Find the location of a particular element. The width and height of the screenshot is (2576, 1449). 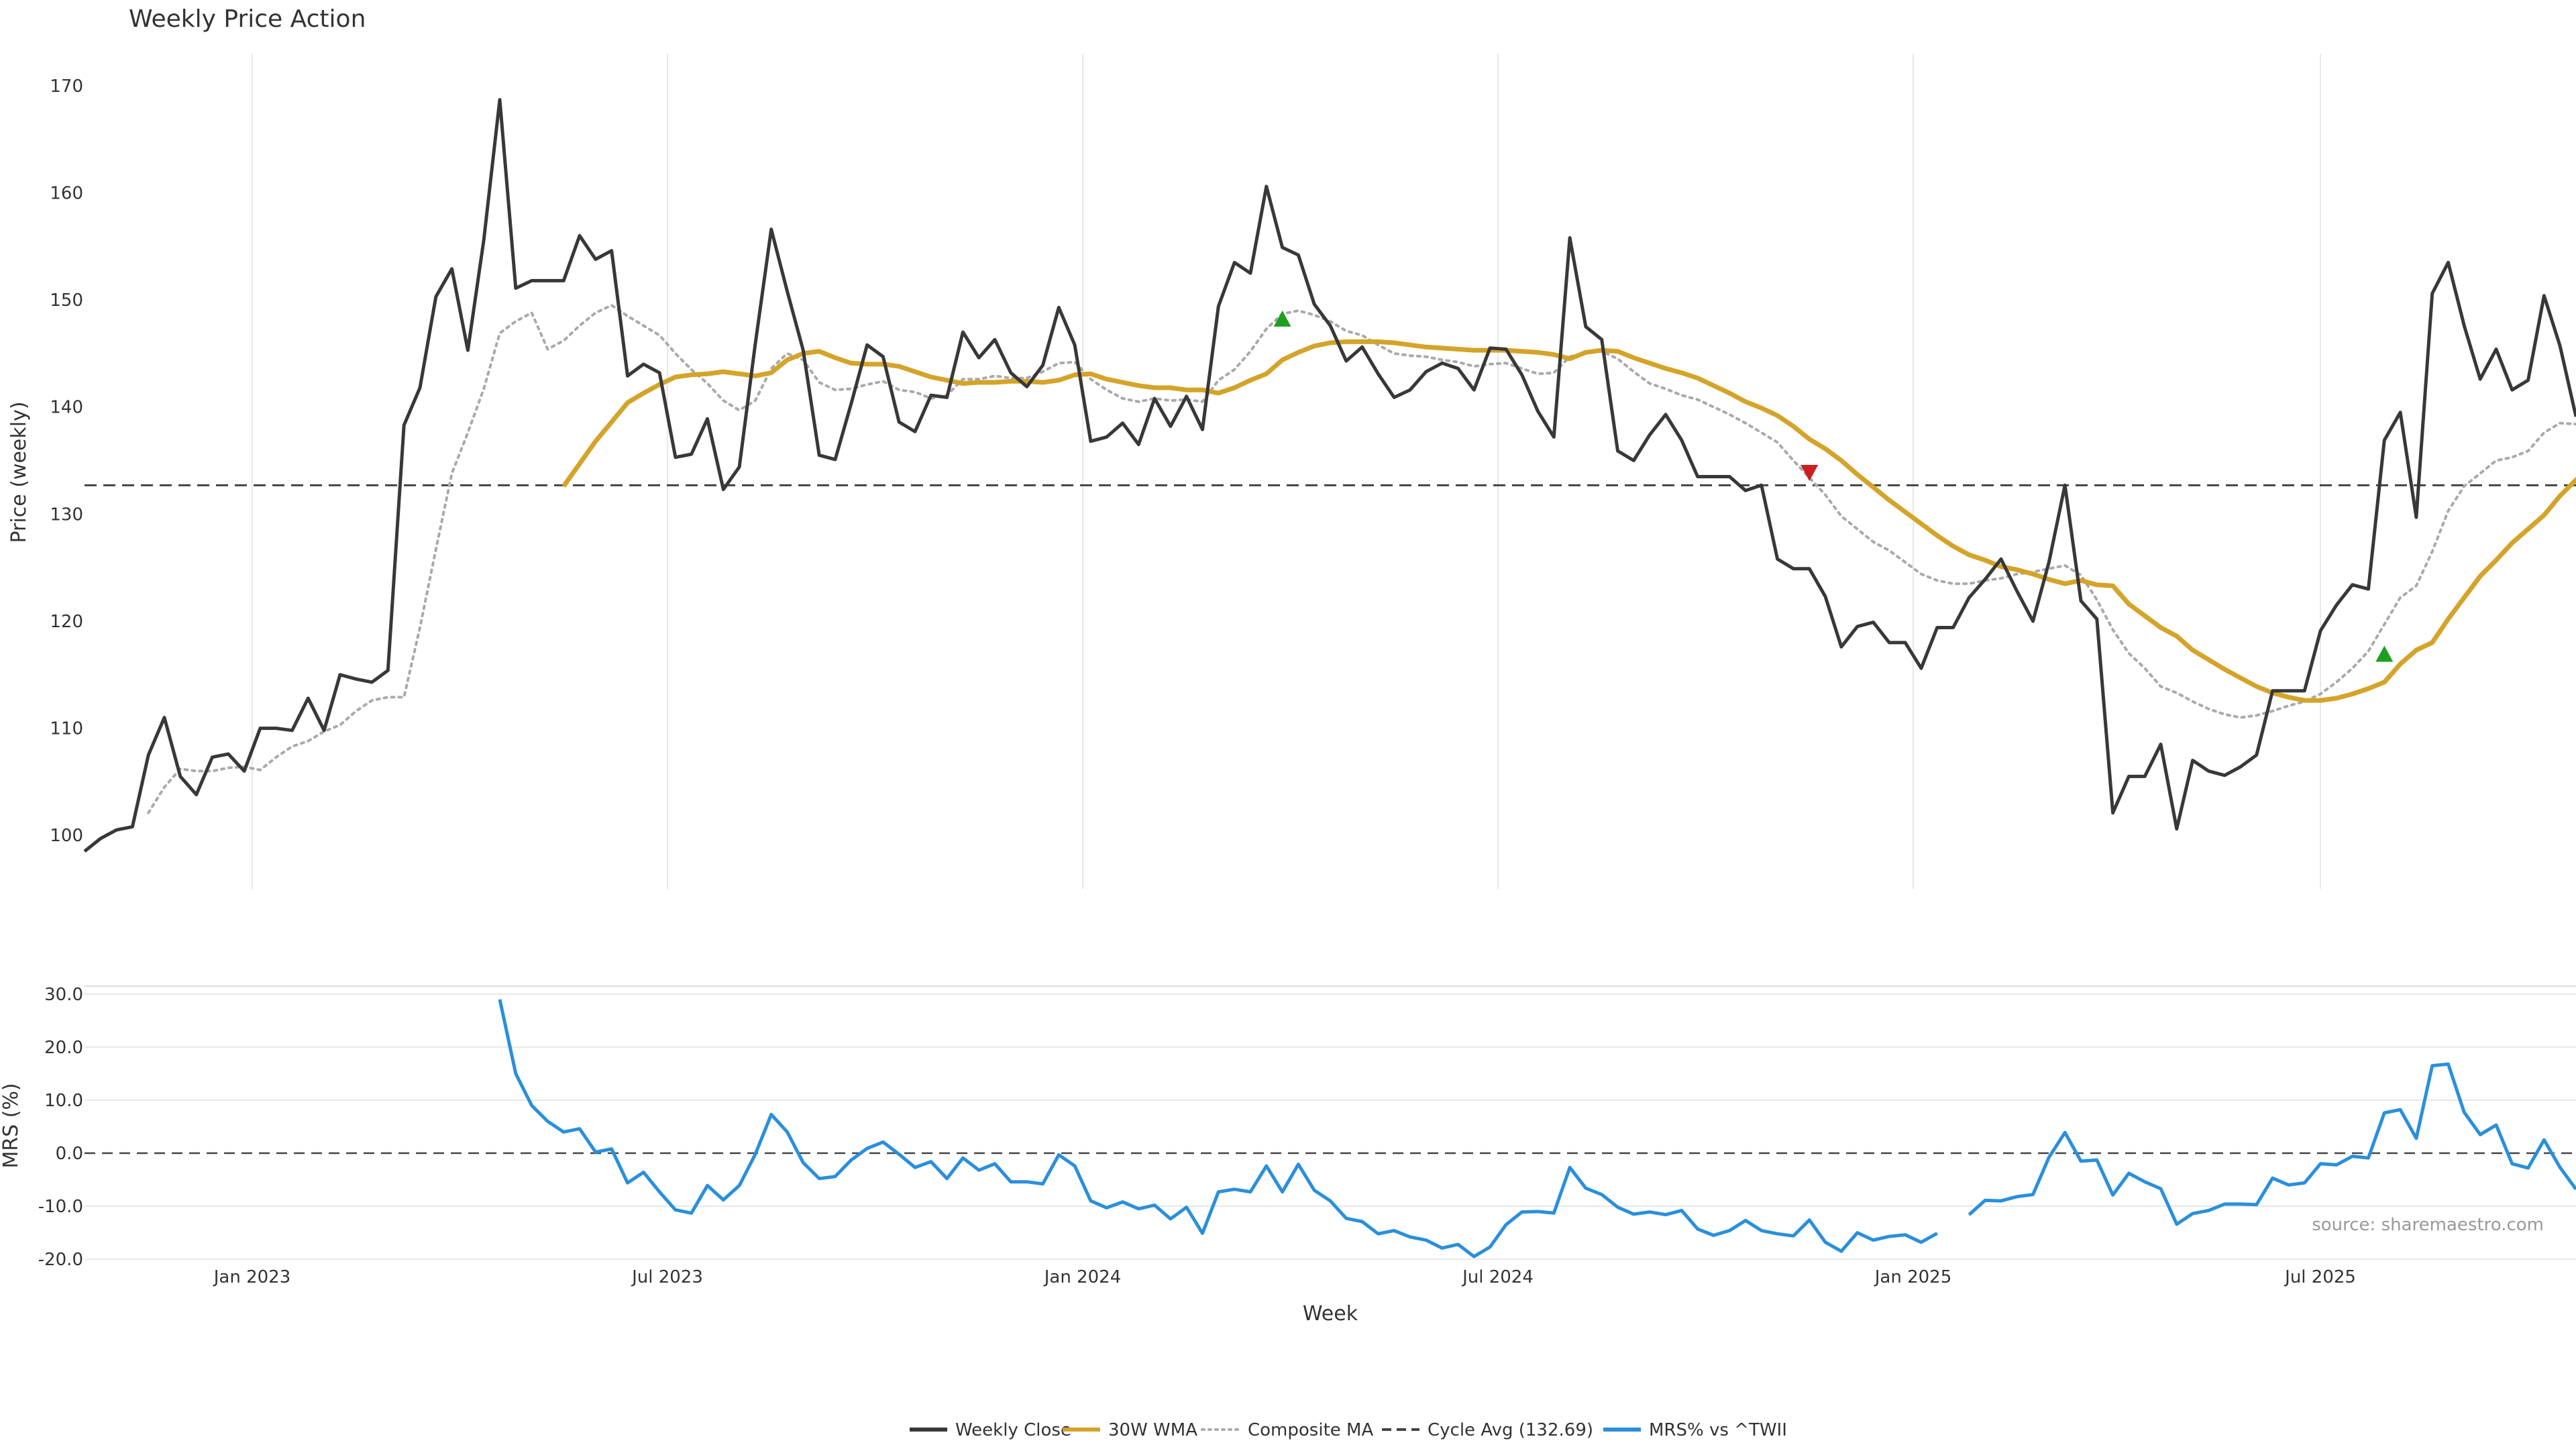

legend-item: Composite MA is located at coordinates (1287, 1430).